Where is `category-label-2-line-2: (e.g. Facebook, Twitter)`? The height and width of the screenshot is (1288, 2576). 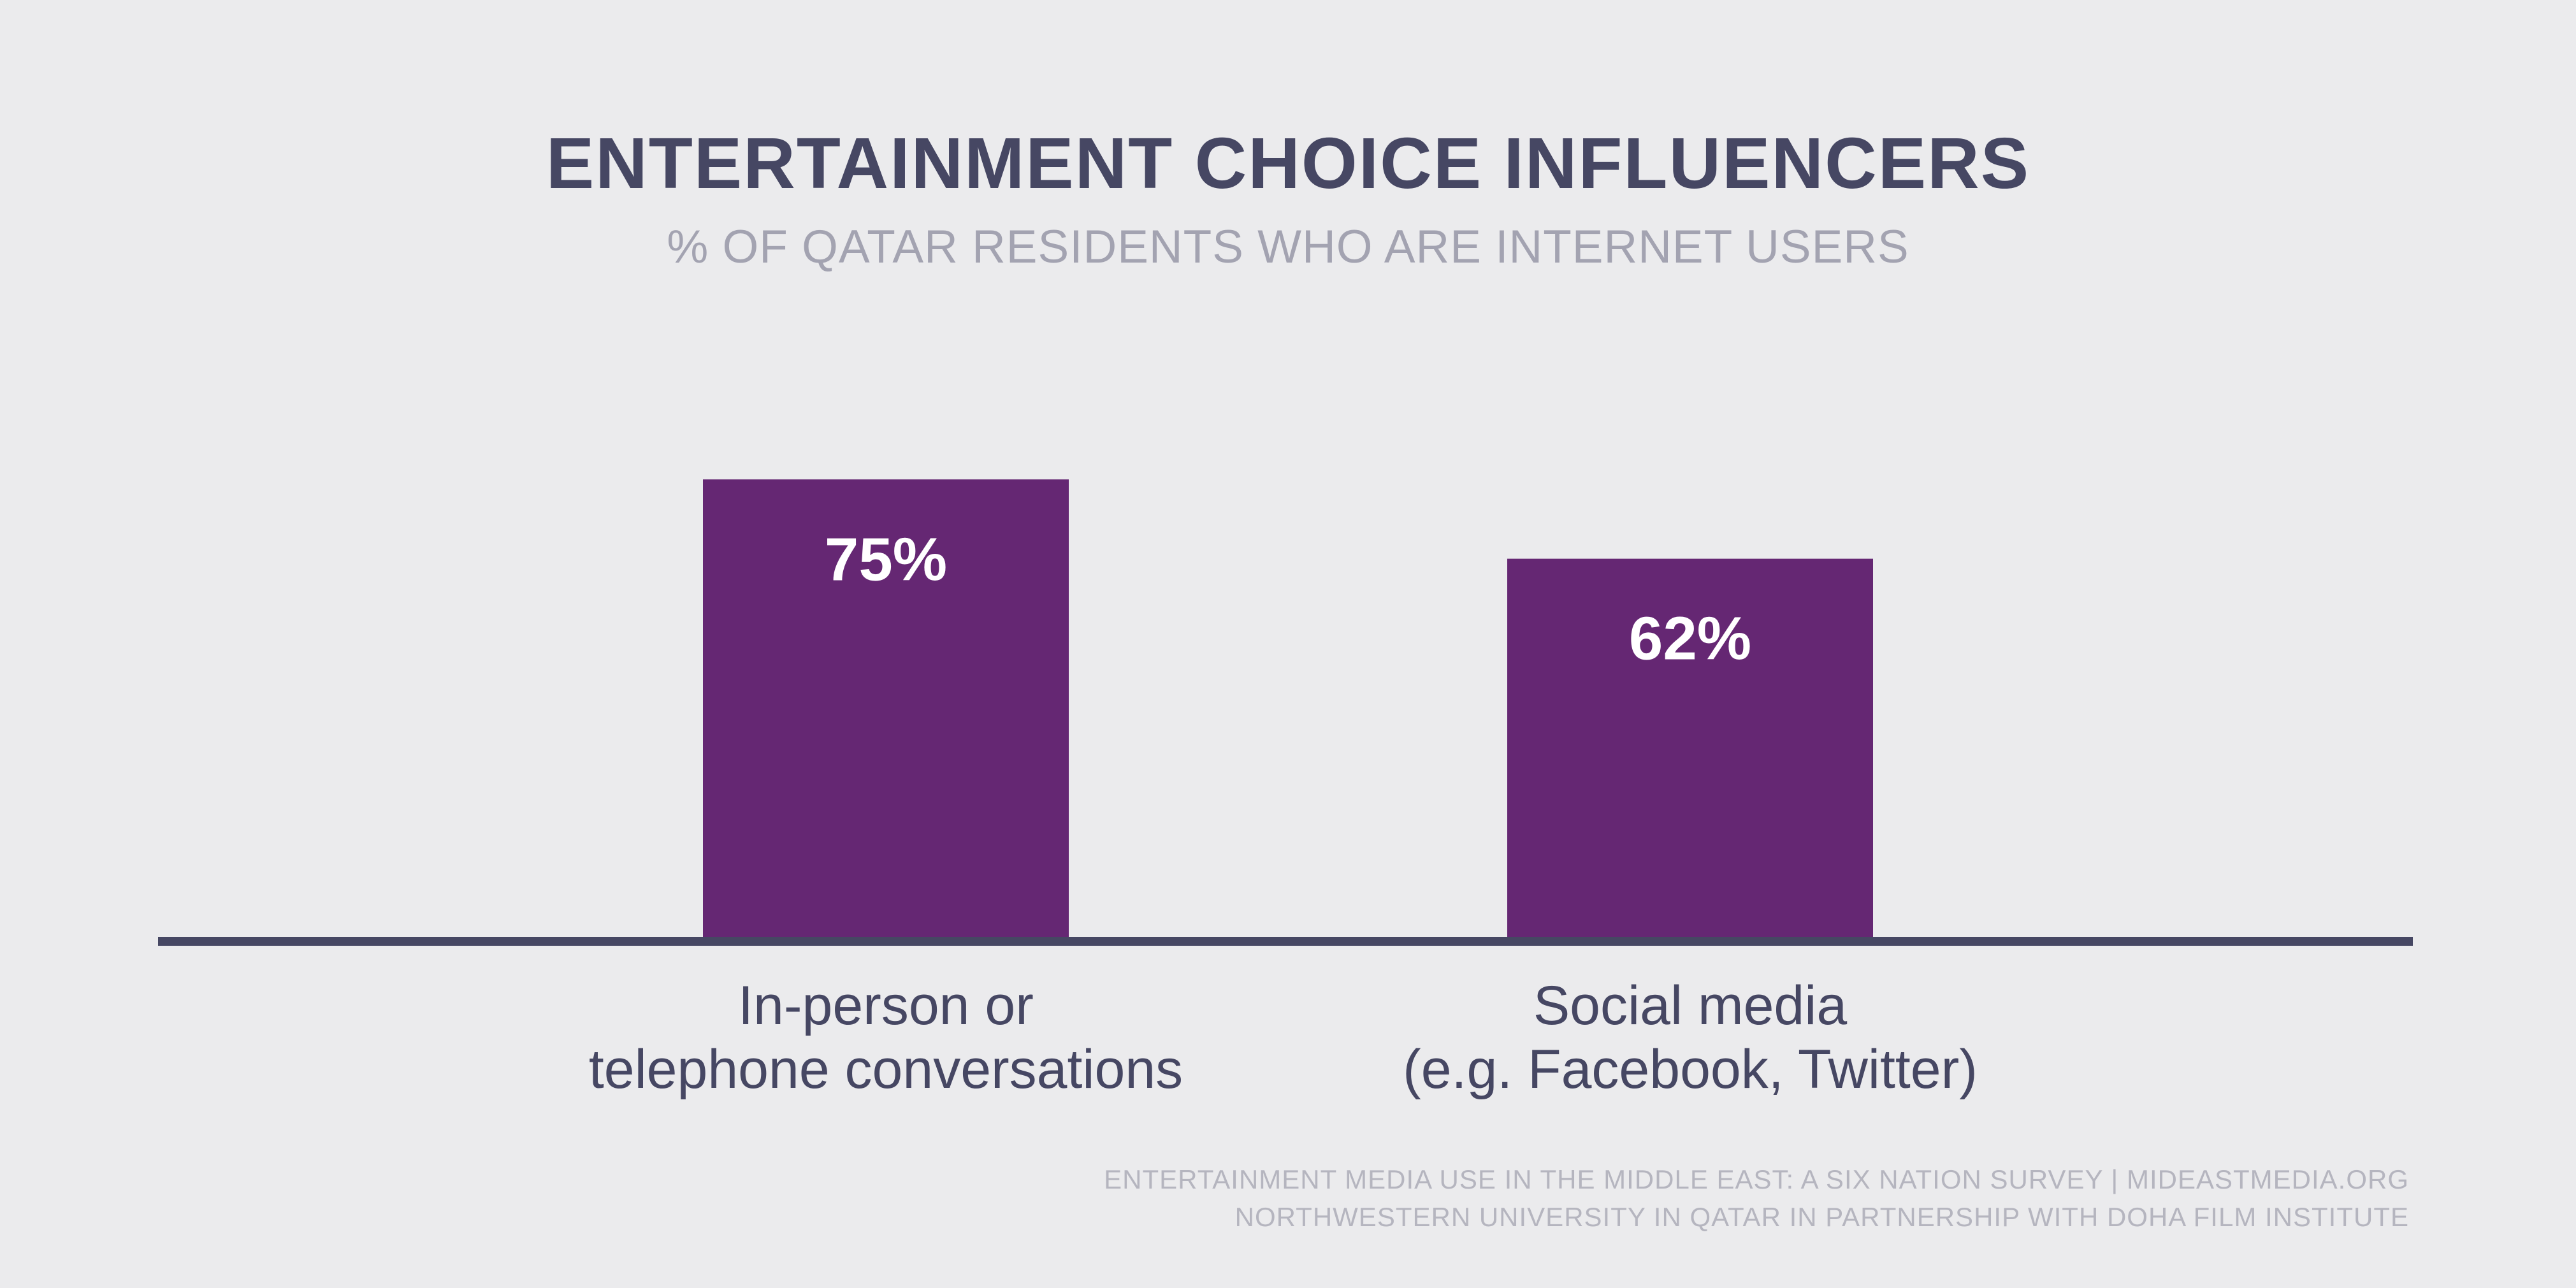 category-label-2-line-2: (e.g. Facebook, Twitter) is located at coordinates (1690, 1069).